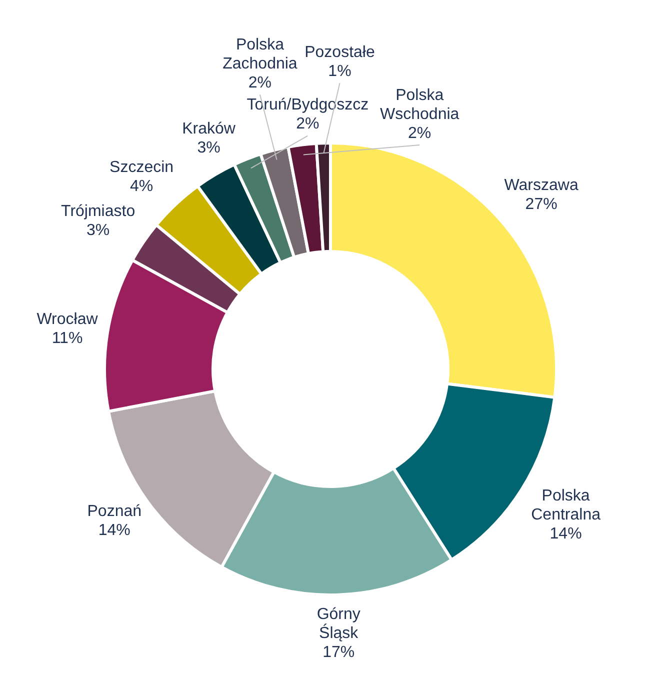 The height and width of the screenshot is (683, 661). I want to click on slice-label: Górny Śląsk, so click(338, 624).